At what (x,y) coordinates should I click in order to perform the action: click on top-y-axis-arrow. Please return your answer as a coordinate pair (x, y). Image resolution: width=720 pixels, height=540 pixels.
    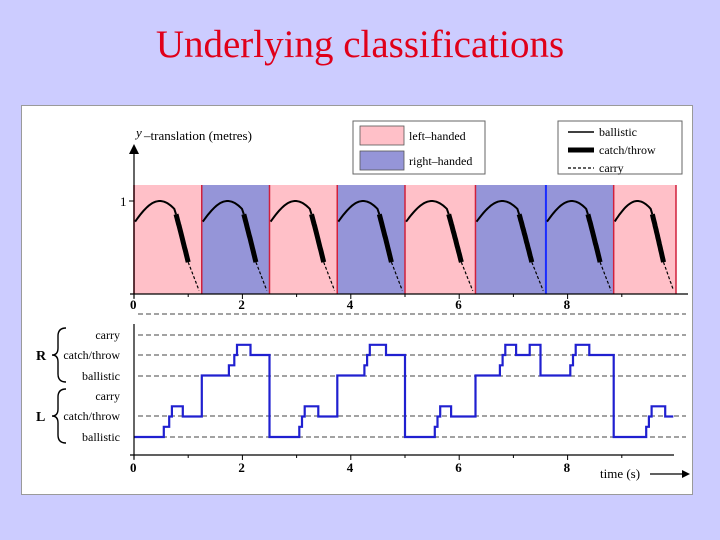
    Looking at the image, I should click on (134, 149).